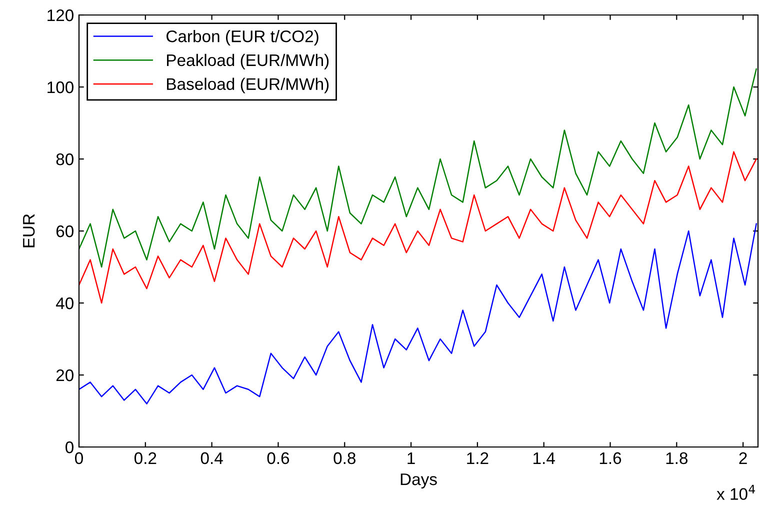 The height and width of the screenshot is (511, 760). I want to click on x-tick-label: 0.4, so click(211, 458).